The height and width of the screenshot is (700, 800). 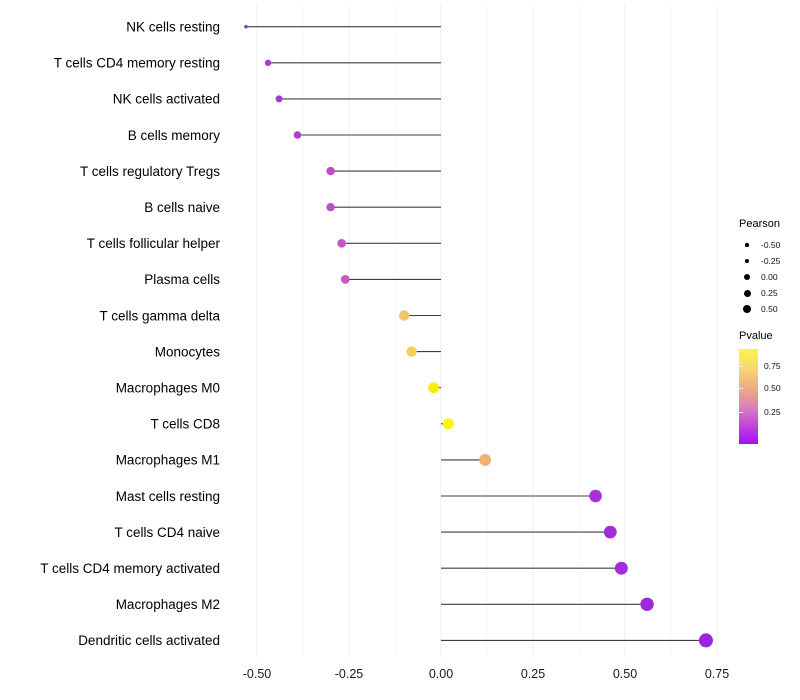 What do you see at coordinates (167, 532) in the screenshot?
I see `y-axis-label: T cells CD4 naive` at bounding box center [167, 532].